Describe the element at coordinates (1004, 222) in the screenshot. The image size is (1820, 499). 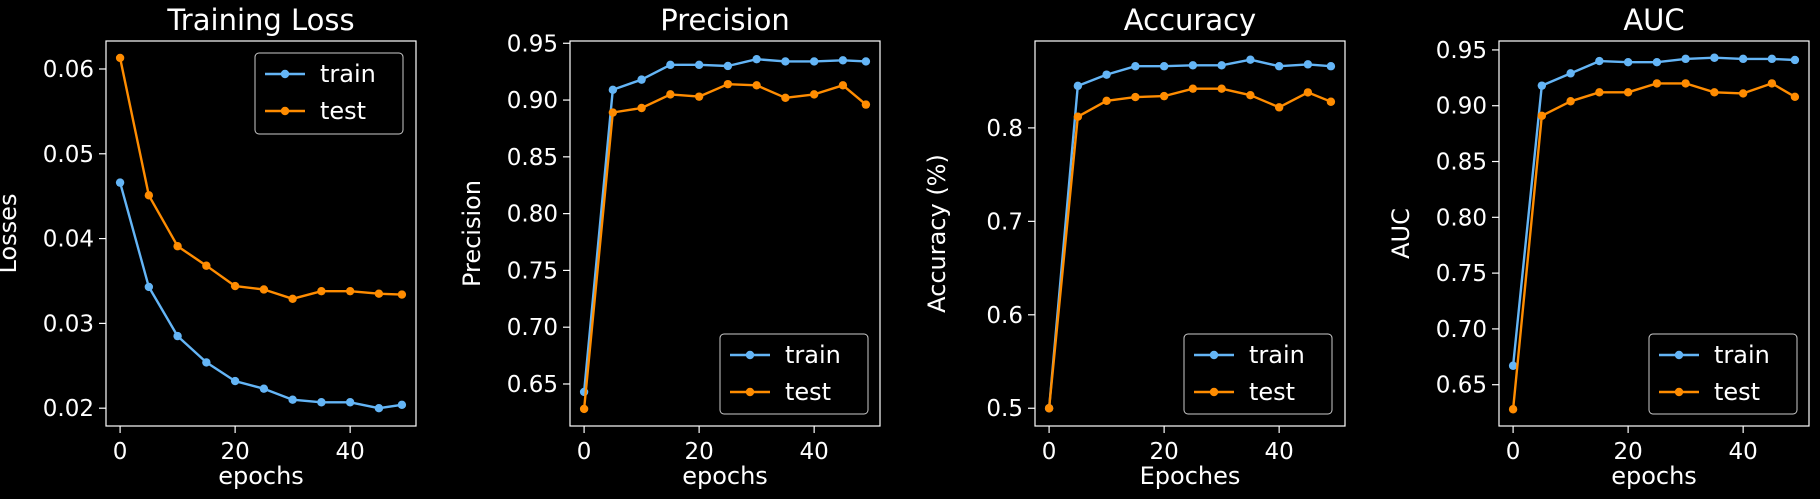
I see `y-tick-label: 0.7` at that location.